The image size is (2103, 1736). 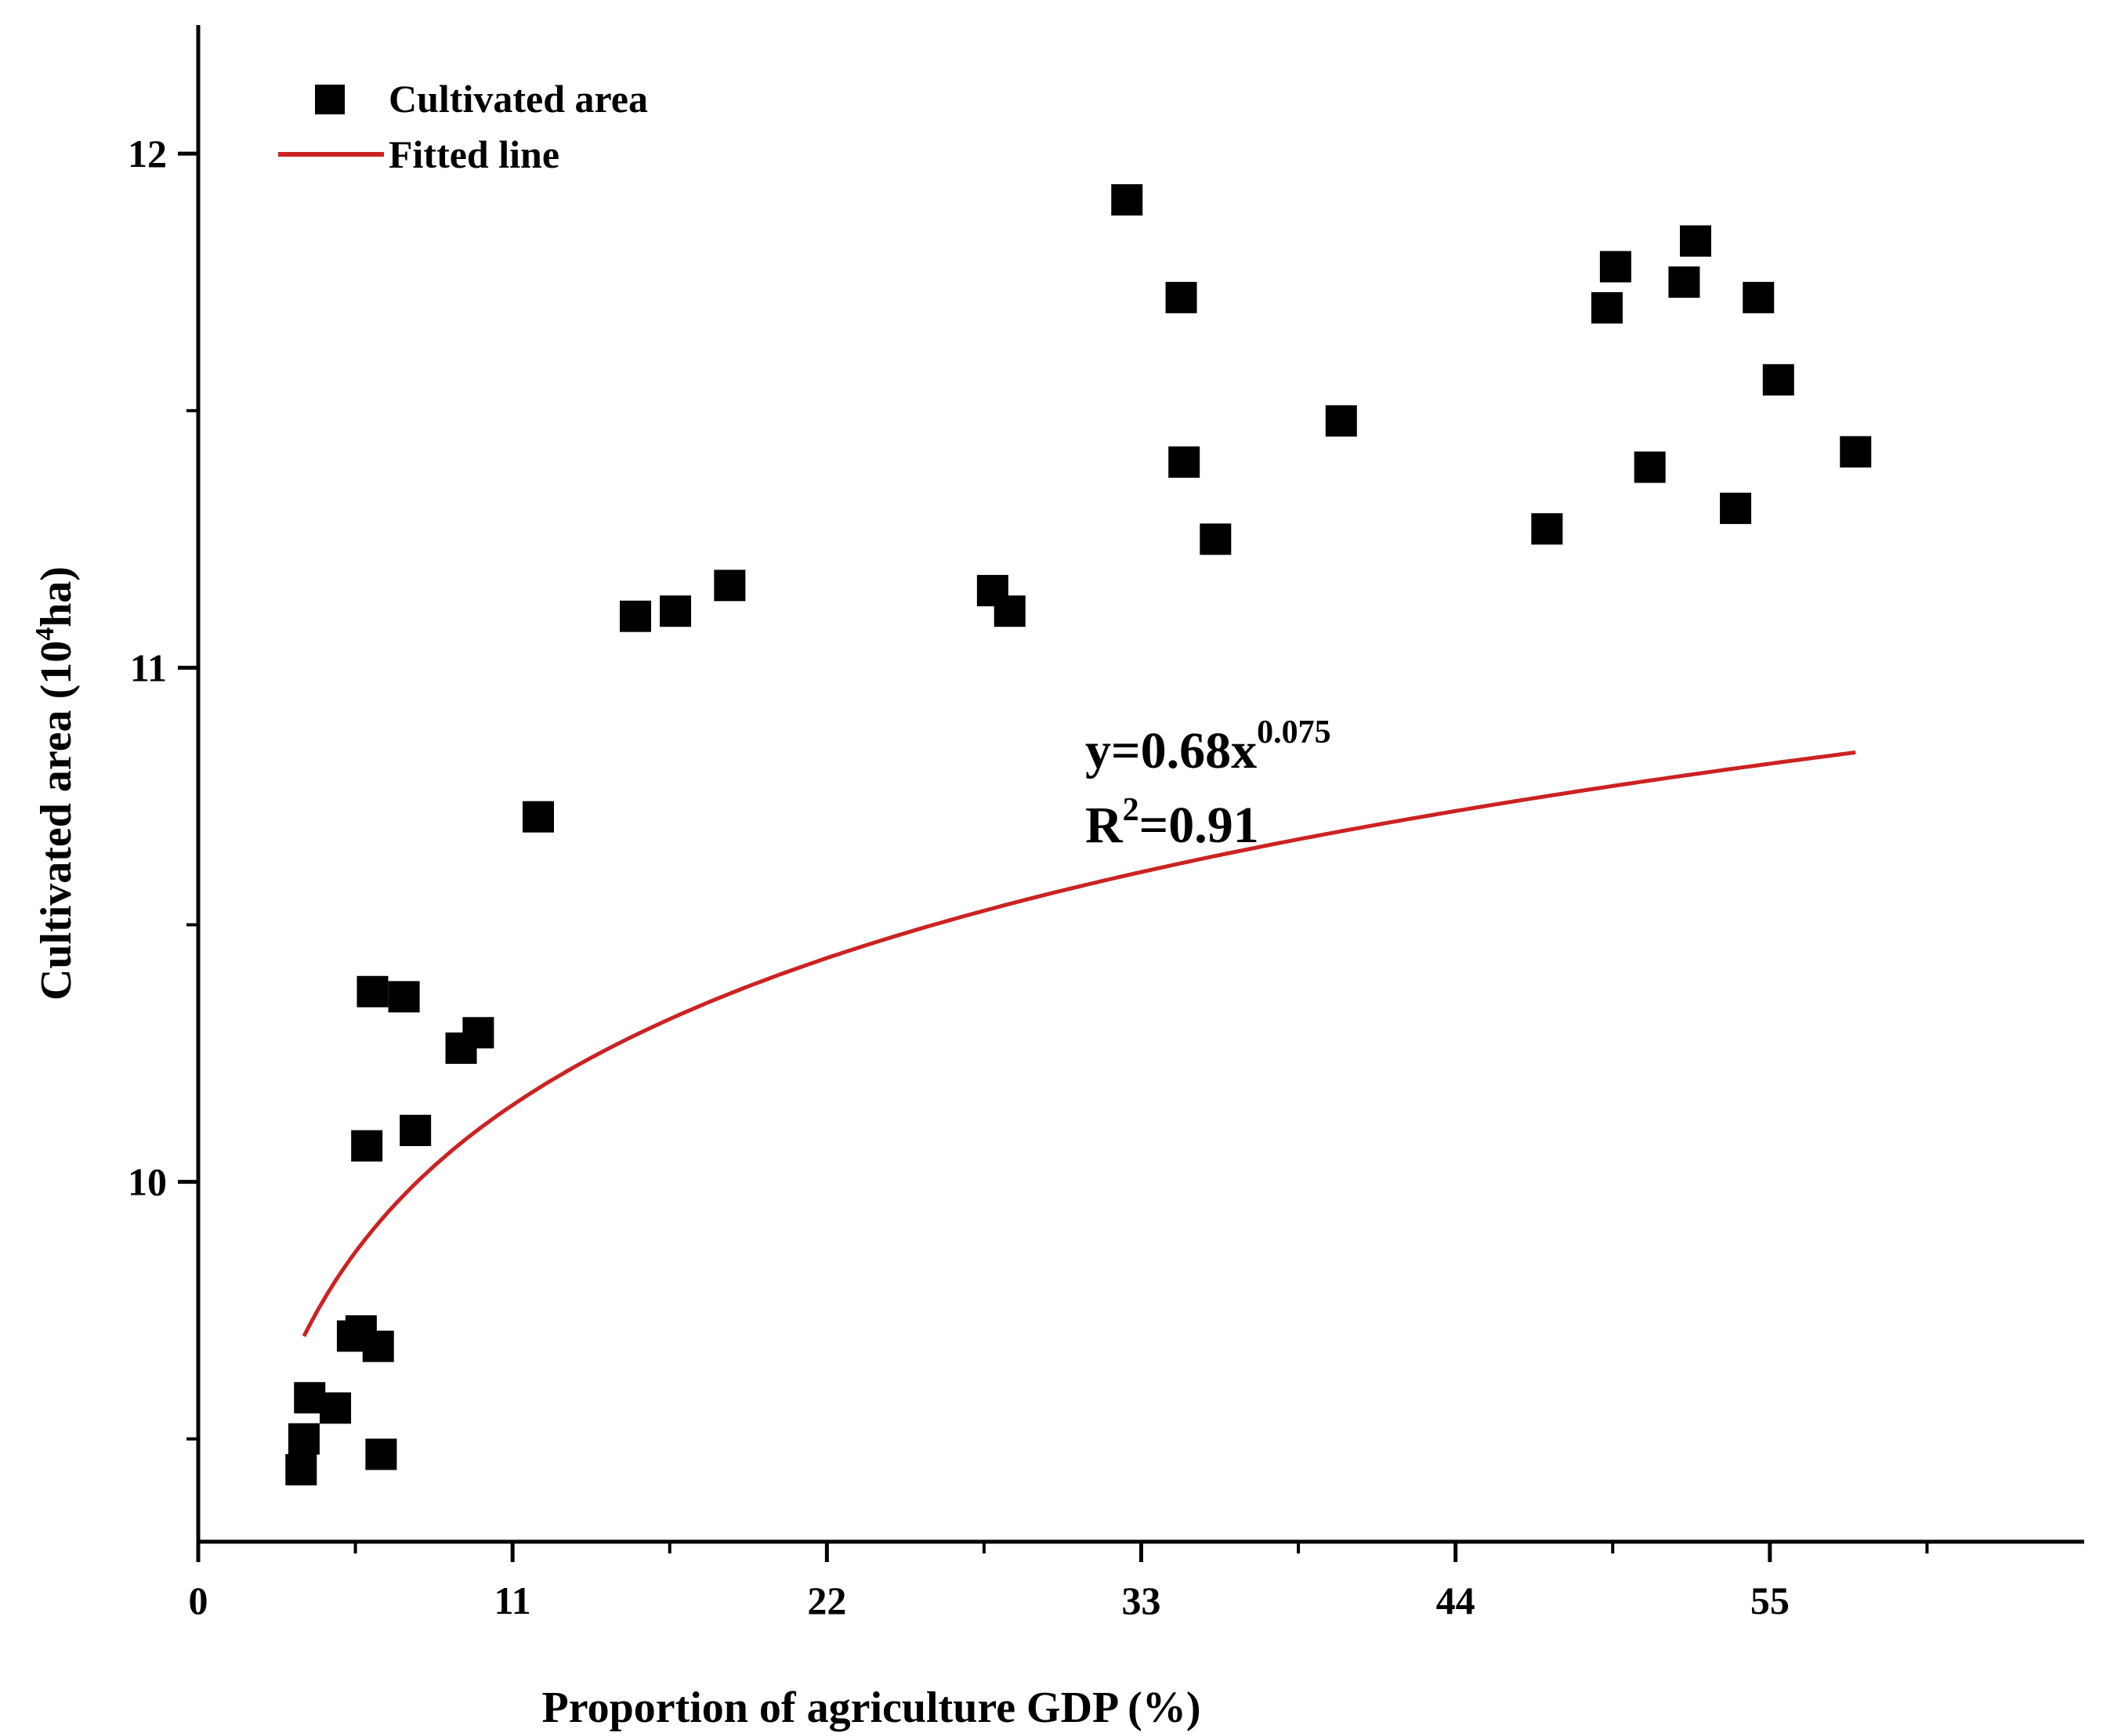 What do you see at coordinates (1199, 825) in the screenshot?
I see `r-squared-suffix: =0.91` at bounding box center [1199, 825].